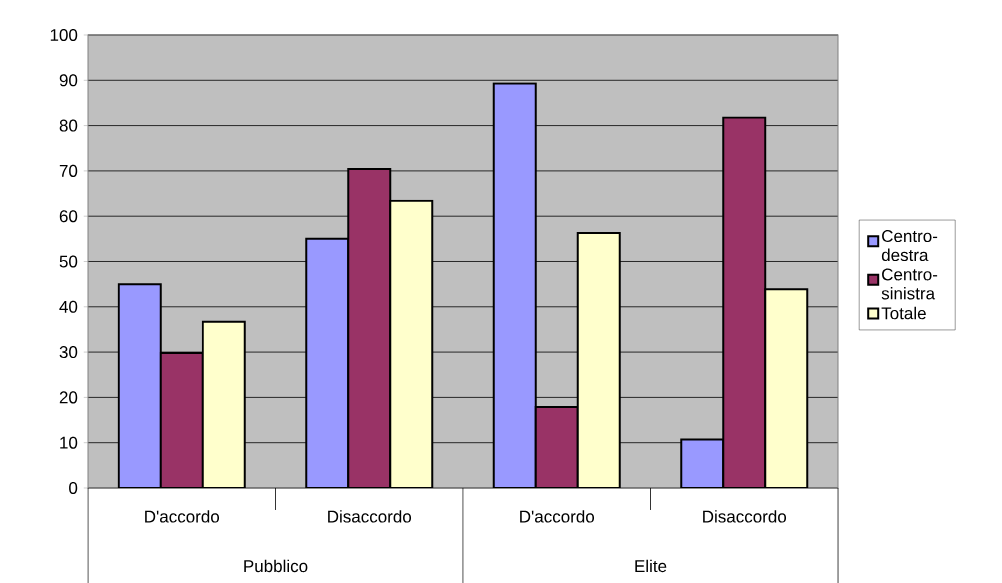 Image resolution: width=1002 pixels, height=583 pixels. What do you see at coordinates (68, 125) in the screenshot?
I see `y-tick-label: 80` at bounding box center [68, 125].